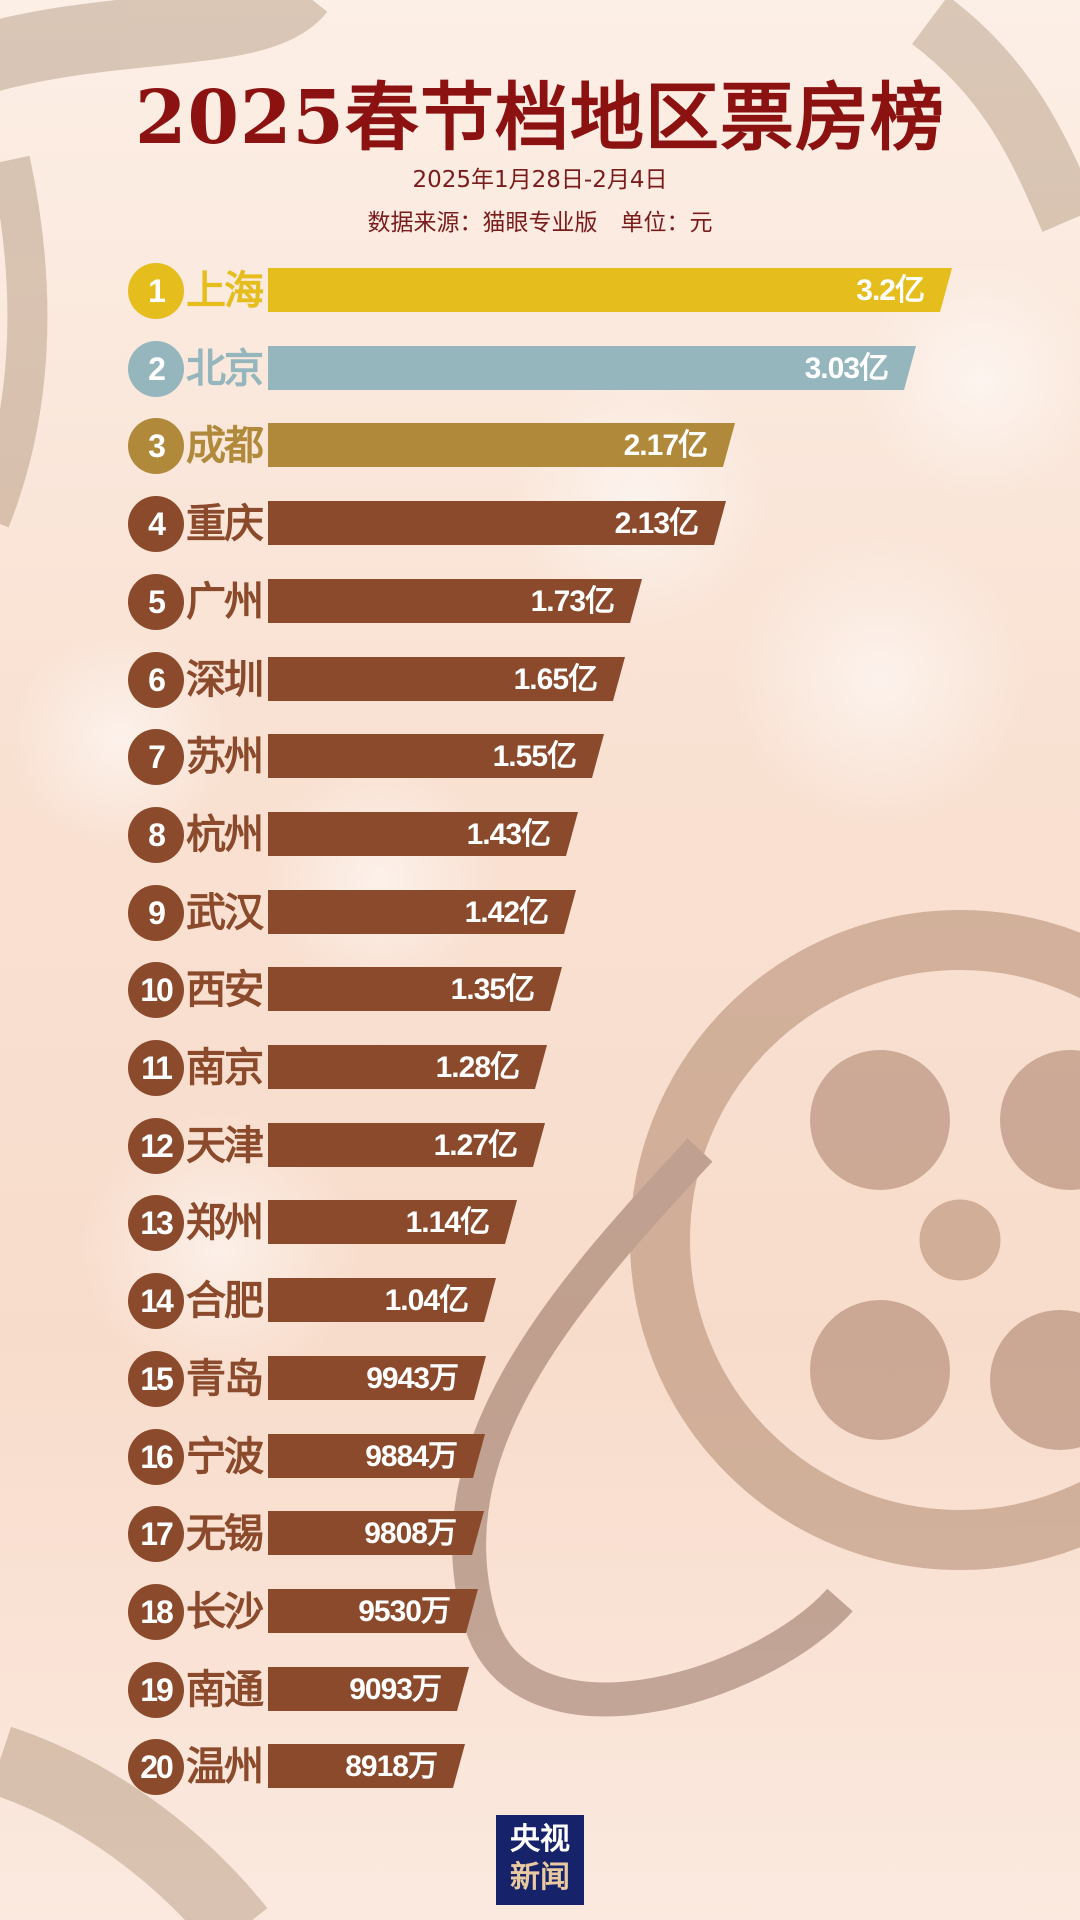 Image resolution: width=1080 pixels, height=1920 pixels. I want to click on city-label: 成都, so click(225, 446).